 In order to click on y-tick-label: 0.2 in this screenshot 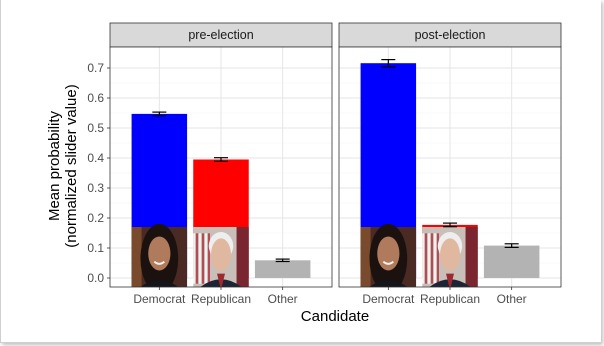, I will do `click(95, 218)`.